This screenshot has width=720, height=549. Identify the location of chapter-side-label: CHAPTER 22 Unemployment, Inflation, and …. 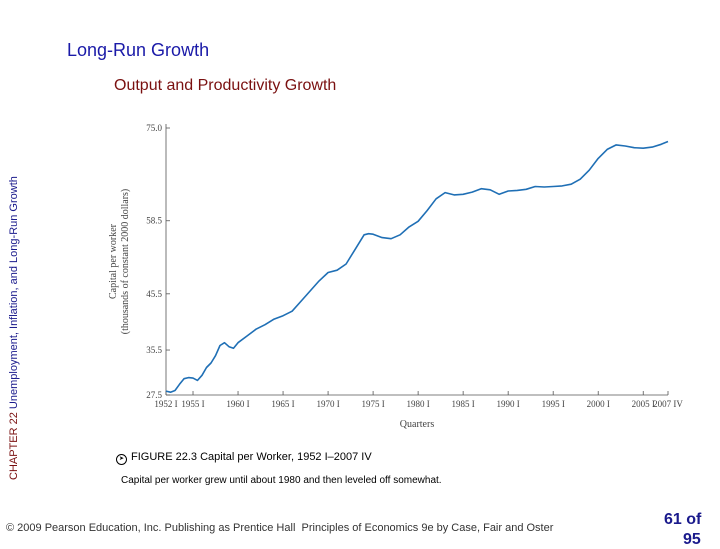
(14, 328).